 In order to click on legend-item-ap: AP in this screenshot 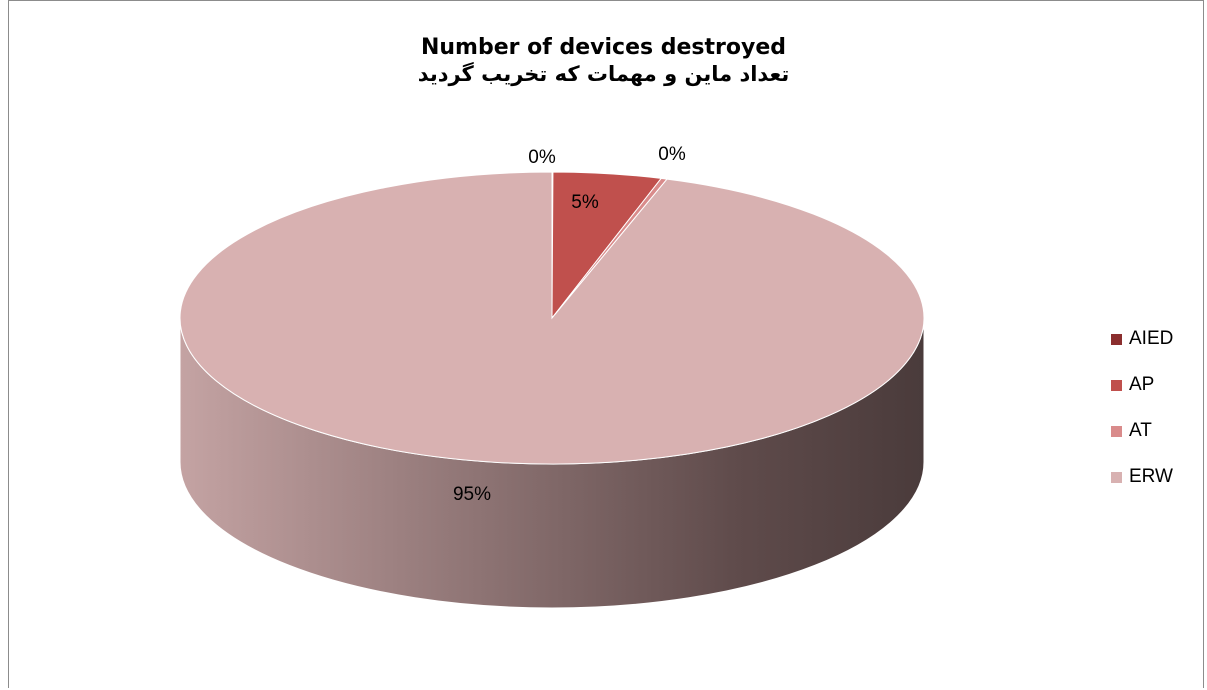, I will do `click(1142, 385)`.